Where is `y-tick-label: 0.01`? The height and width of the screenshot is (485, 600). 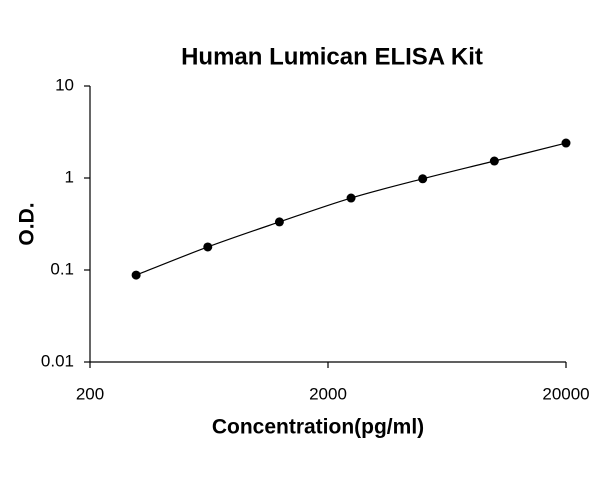 y-tick-label: 0.01 is located at coordinates (57, 360).